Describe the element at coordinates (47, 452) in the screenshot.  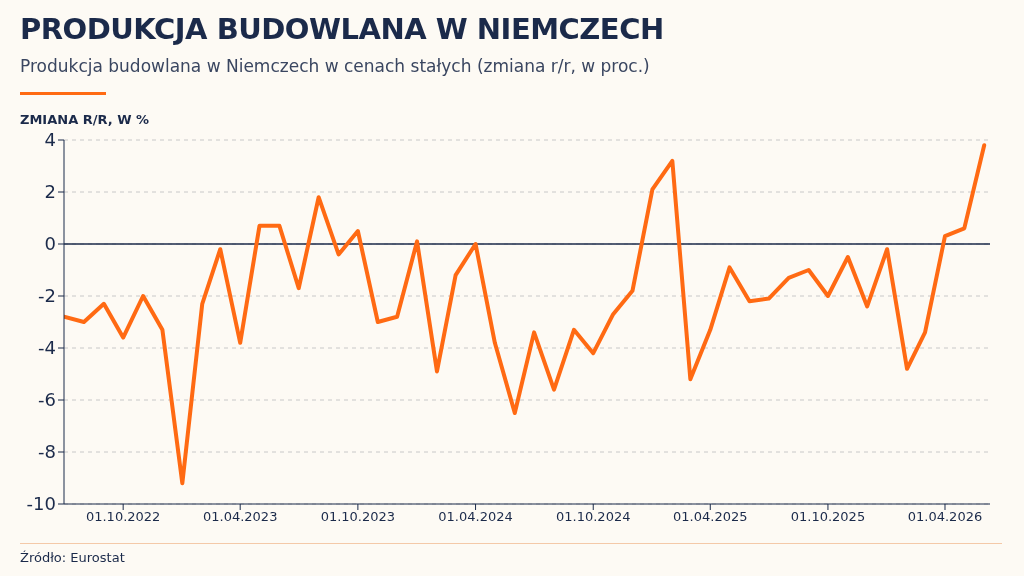
I see `y-tick-label: -8` at that location.